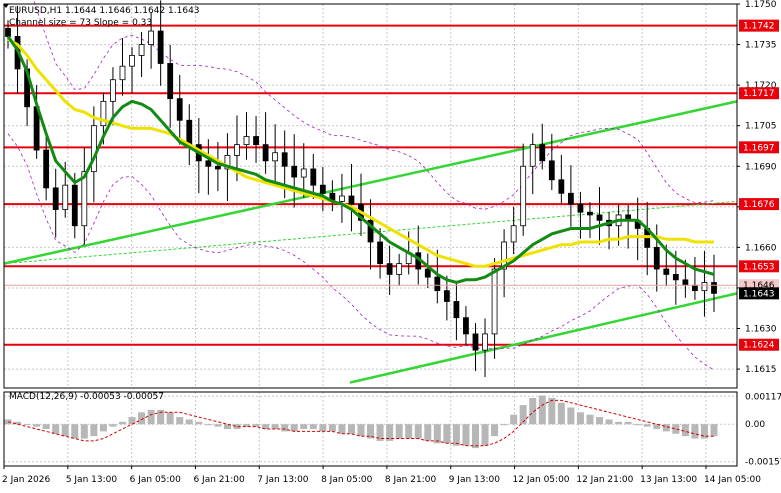  Describe the element at coordinates (763, 463) in the screenshot. I see `macd-tick-label: -0.00157` at that location.